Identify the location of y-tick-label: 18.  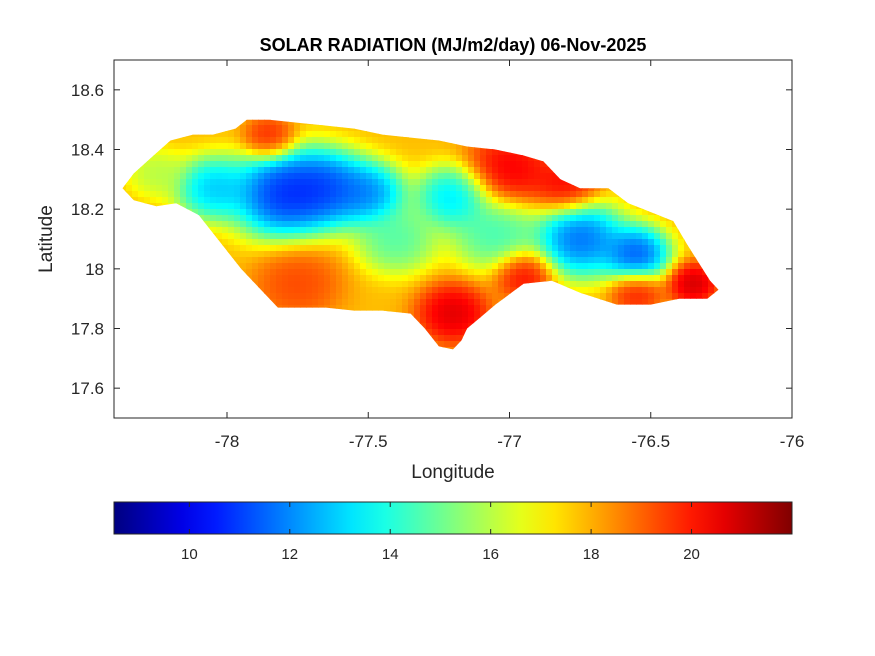
(94, 269).